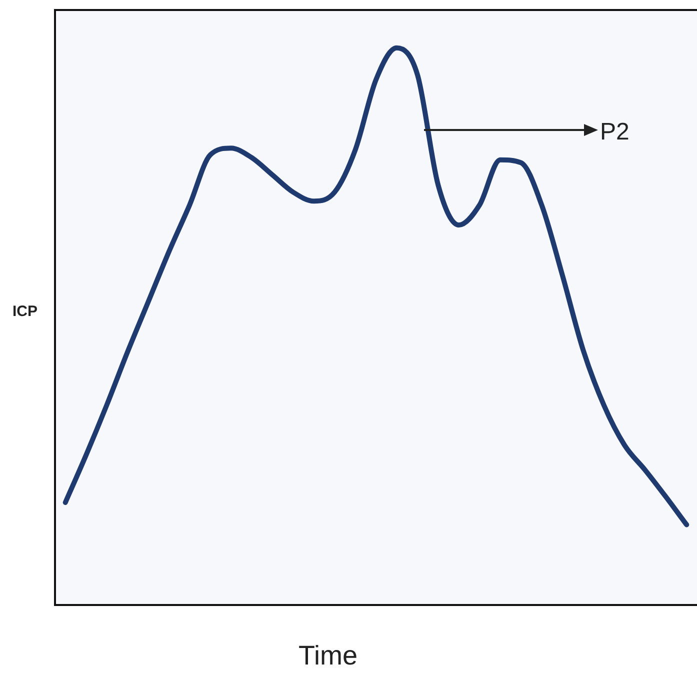  What do you see at coordinates (328, 655) in the screenshot?
I see `x-axis-title: Time` at bounding box center [328, 655].